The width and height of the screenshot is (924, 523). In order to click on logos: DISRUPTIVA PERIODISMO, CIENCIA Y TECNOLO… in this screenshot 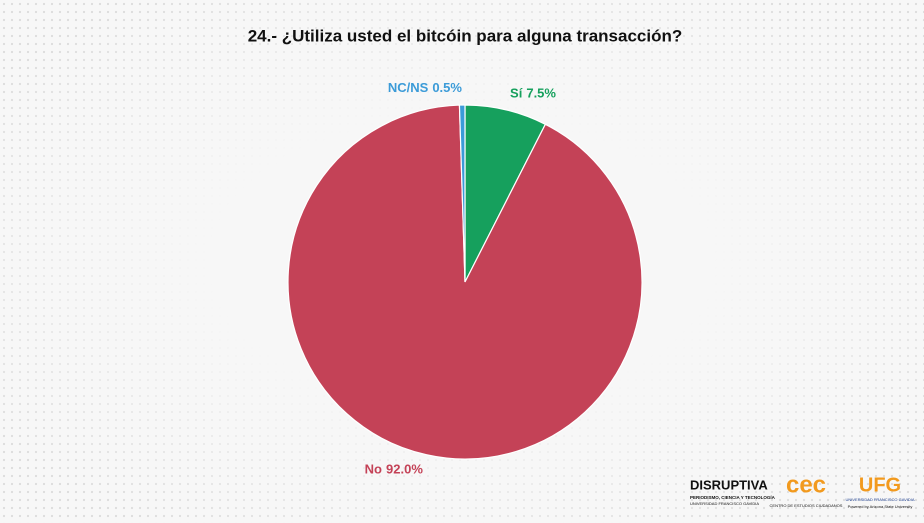, I will do `click(802, 490)`.